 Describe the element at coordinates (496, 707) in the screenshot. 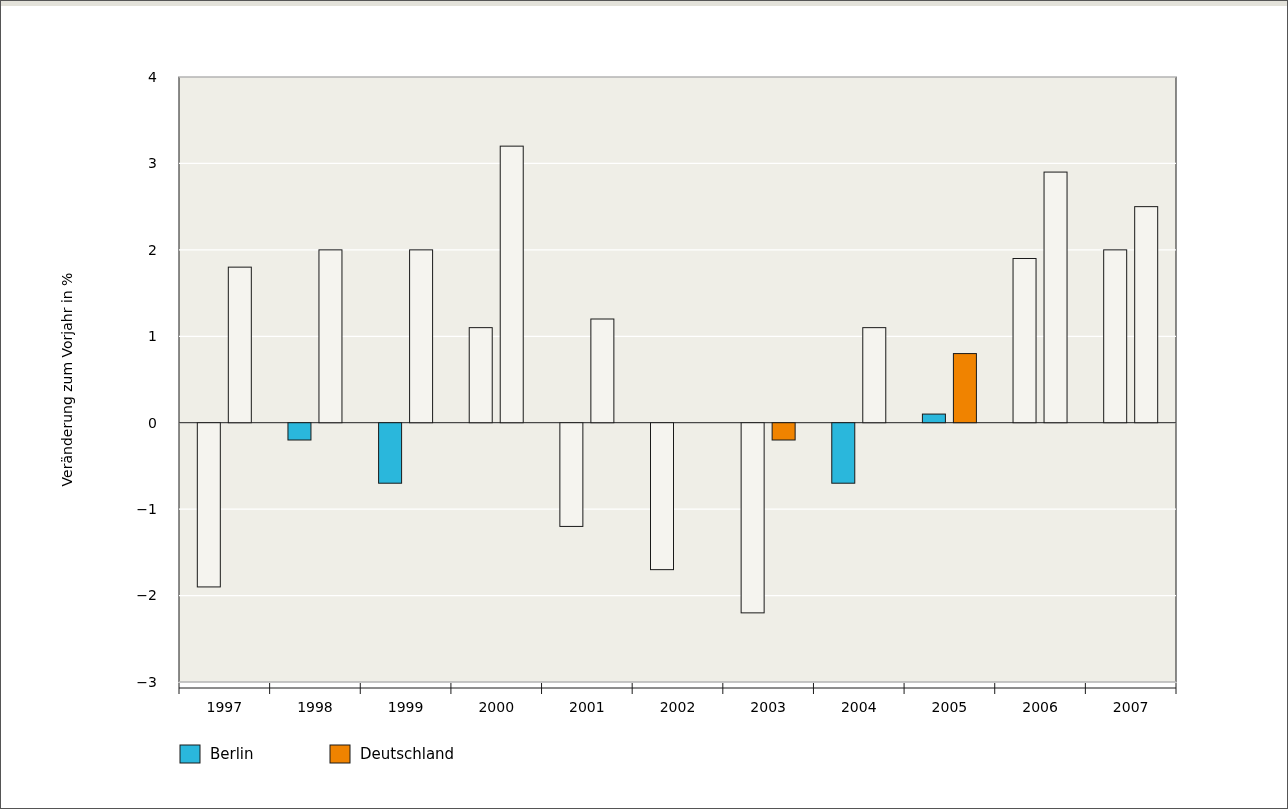

I see `x-tick-label: 2000` at that location.